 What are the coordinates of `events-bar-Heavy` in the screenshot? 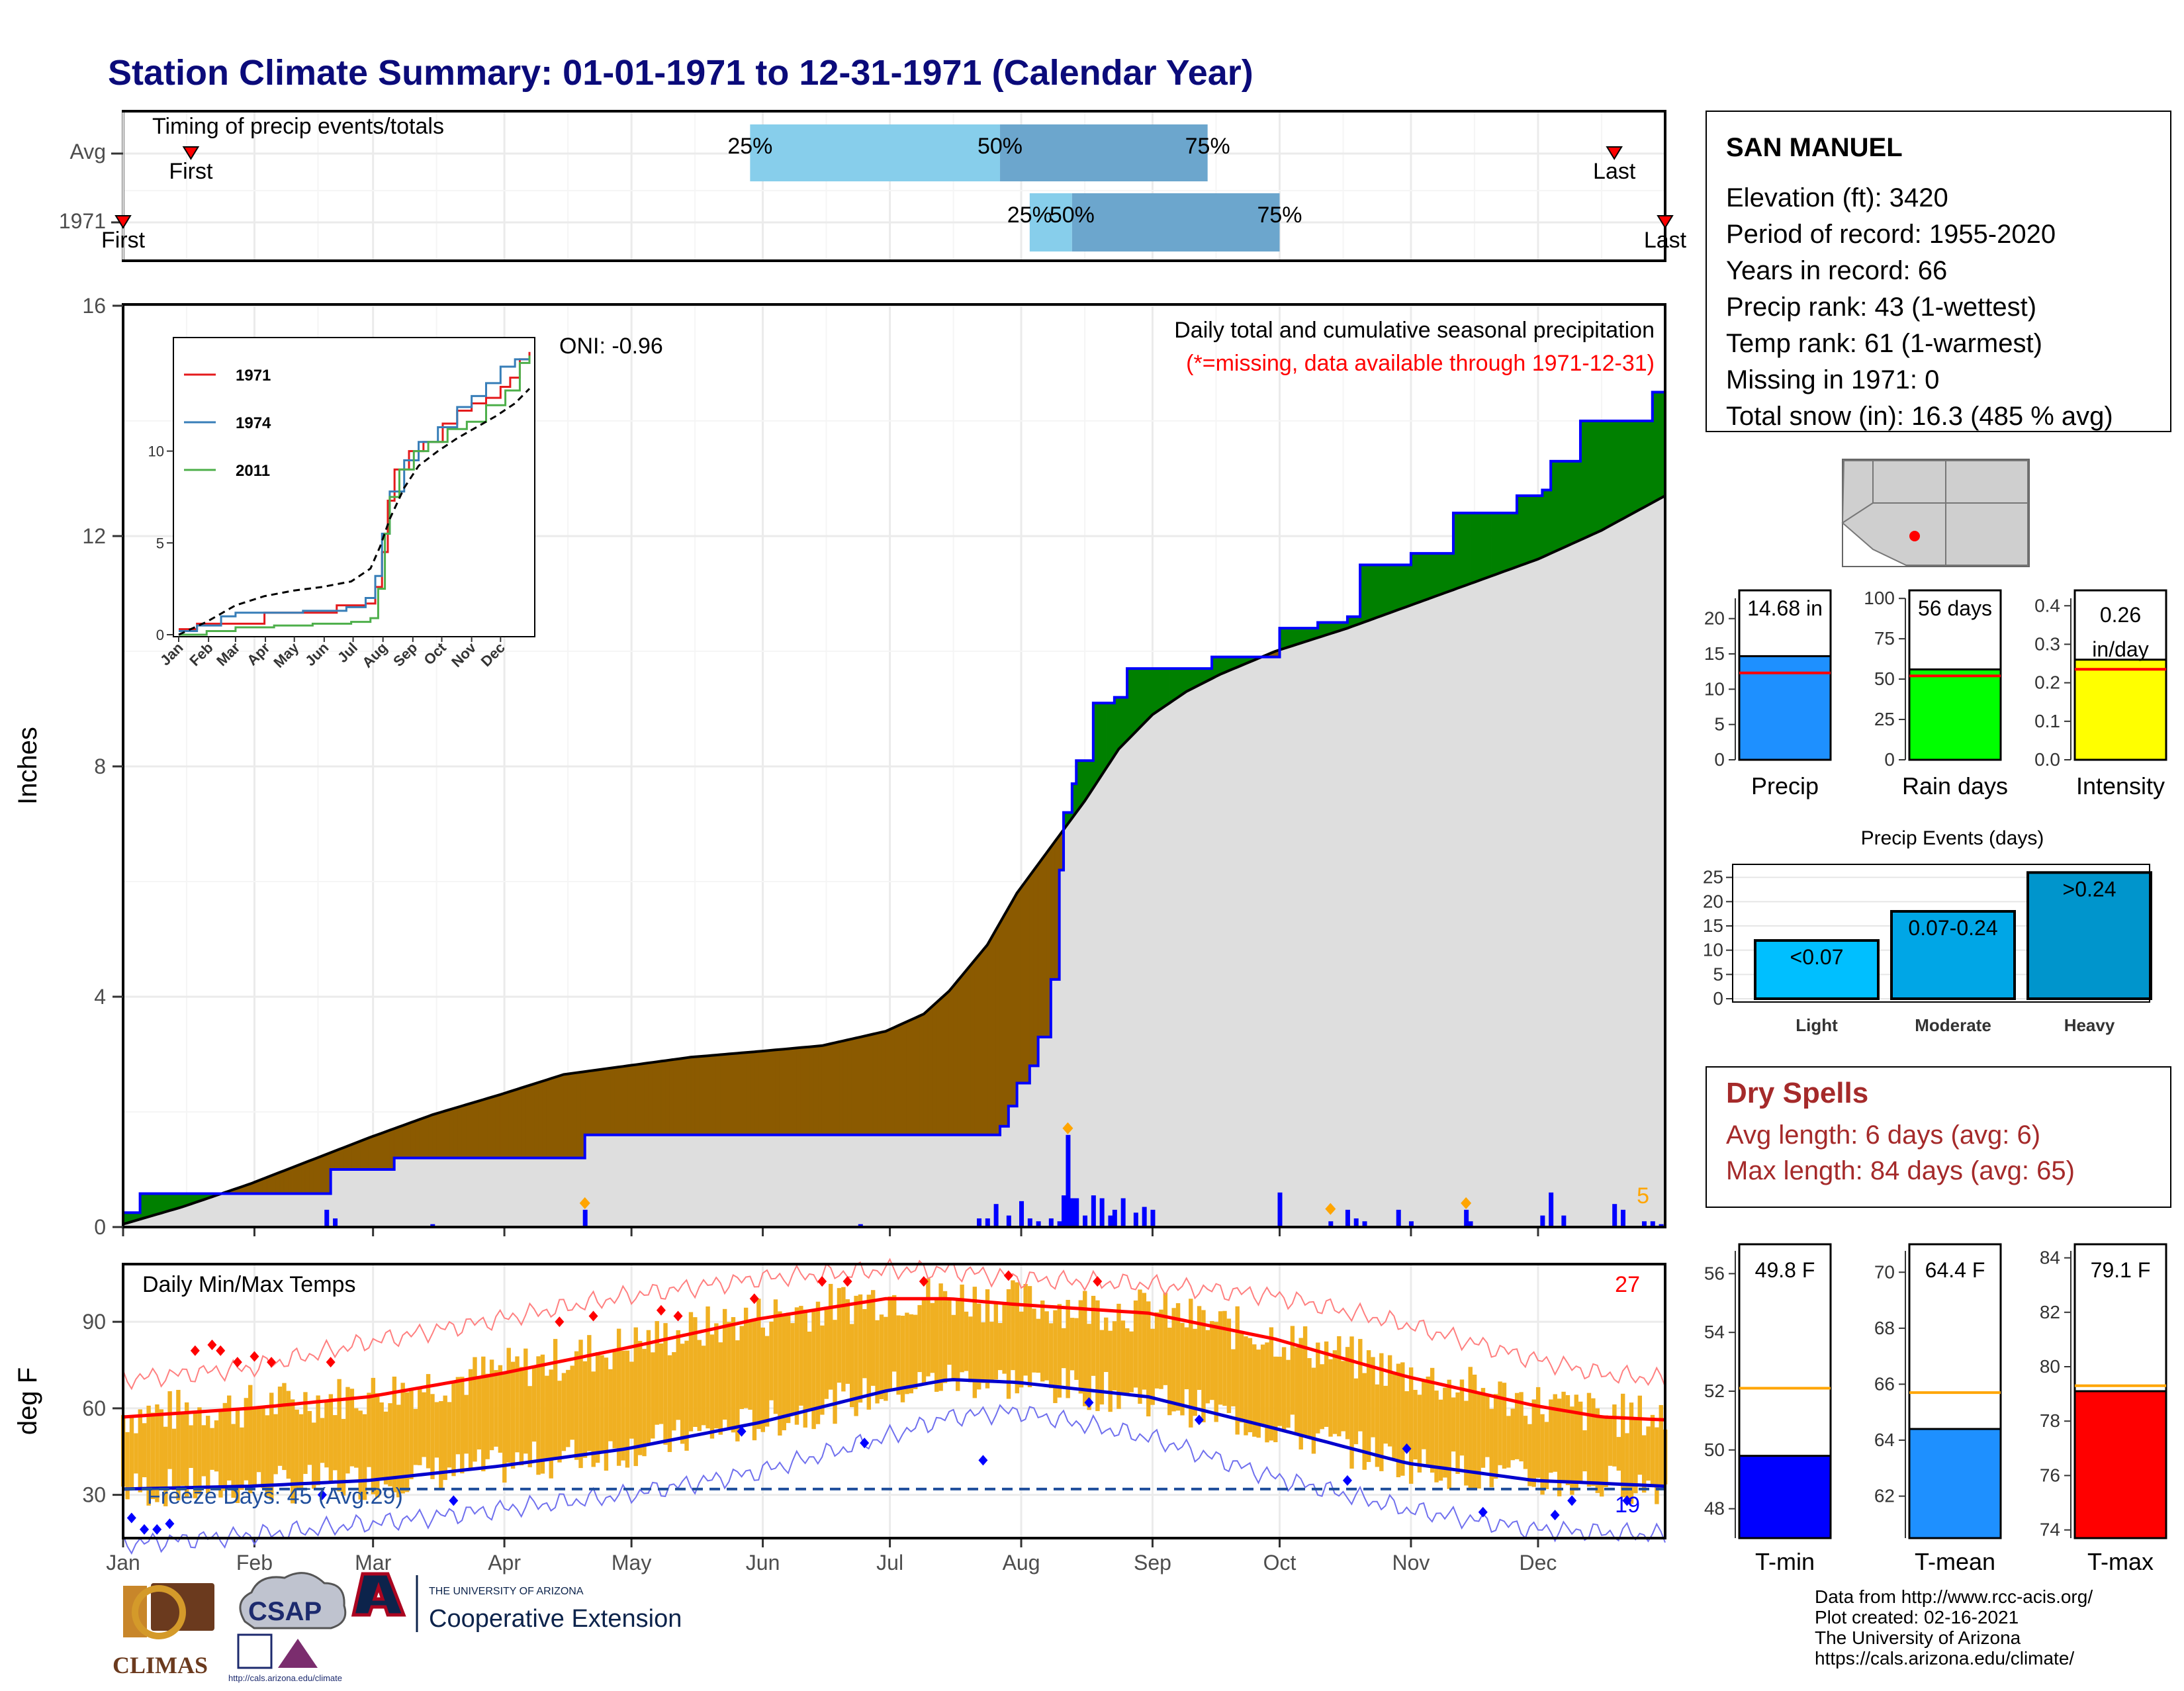 It's located at (2089, 936).